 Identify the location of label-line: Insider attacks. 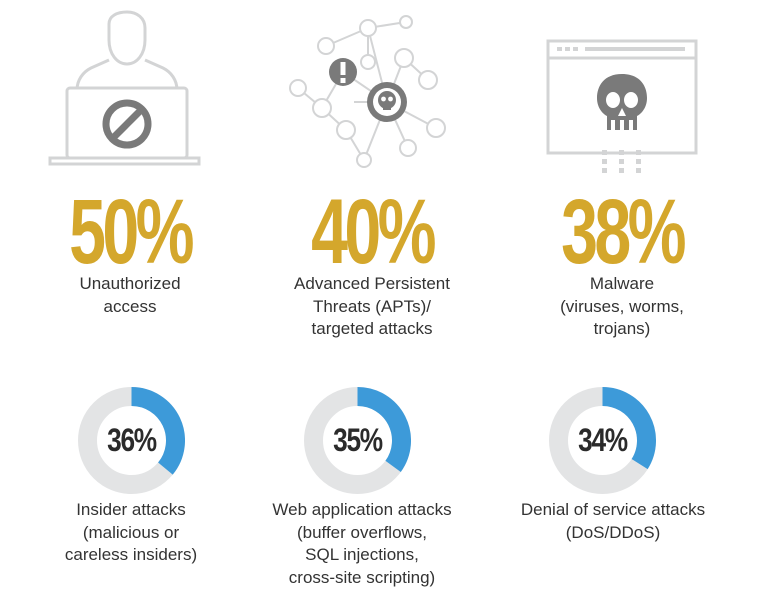
(131, 510).